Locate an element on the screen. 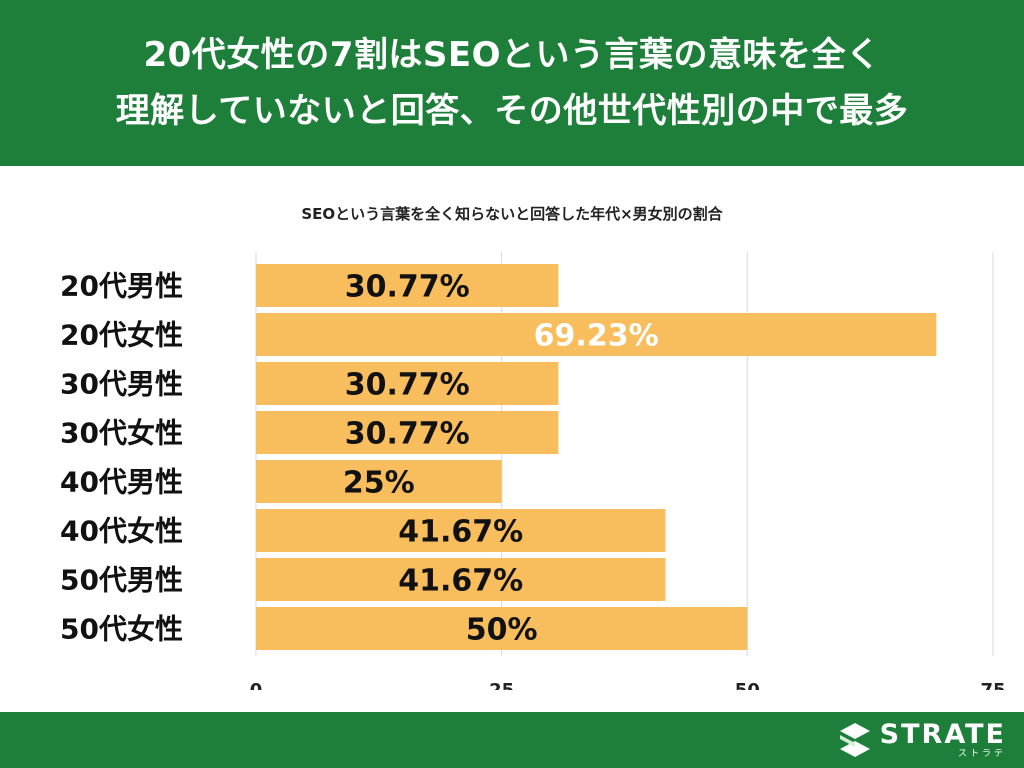  x-tick-label: 50 is located at coordinates (747, 685).